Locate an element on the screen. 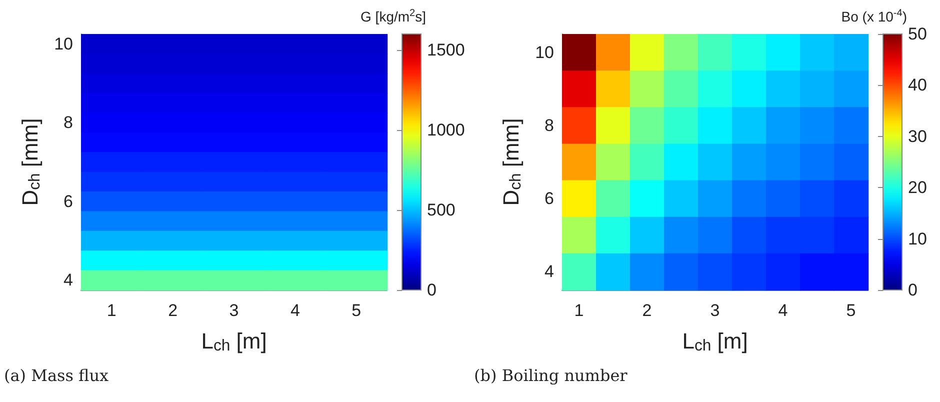 The height and width of the screenshot is (402, 940). text: (b) Boiling number is located at coordinates (551, 375).